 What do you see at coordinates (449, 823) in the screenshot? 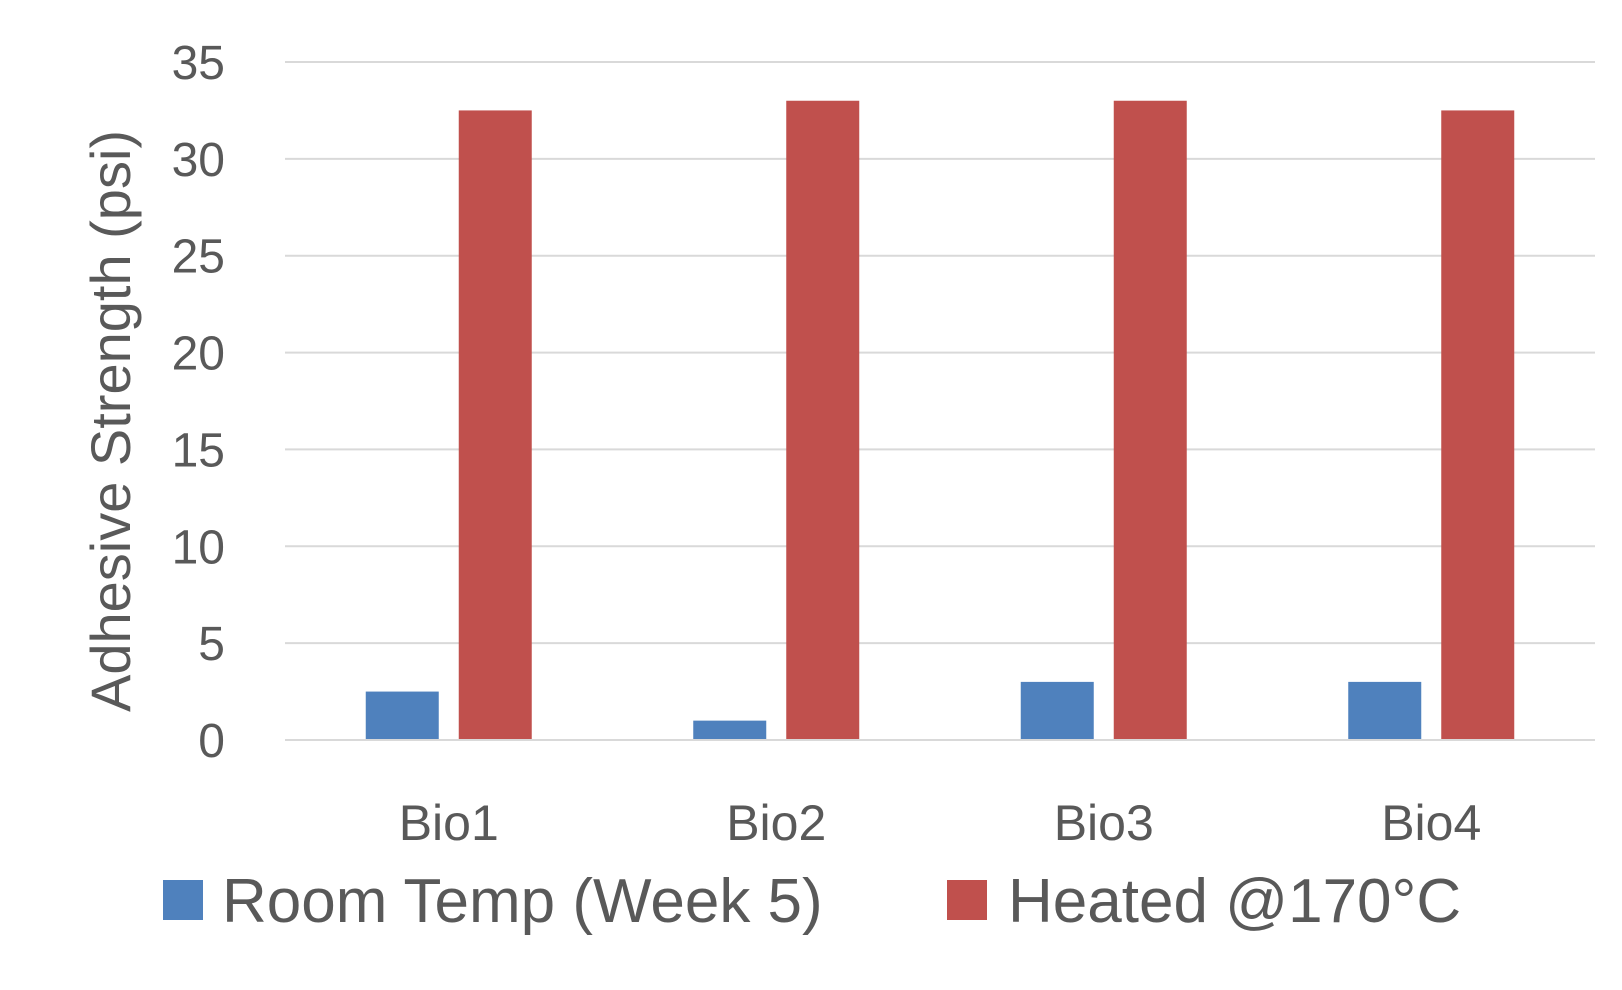
I see `x-category-label: Bio1` at bounding box center [449, 823].